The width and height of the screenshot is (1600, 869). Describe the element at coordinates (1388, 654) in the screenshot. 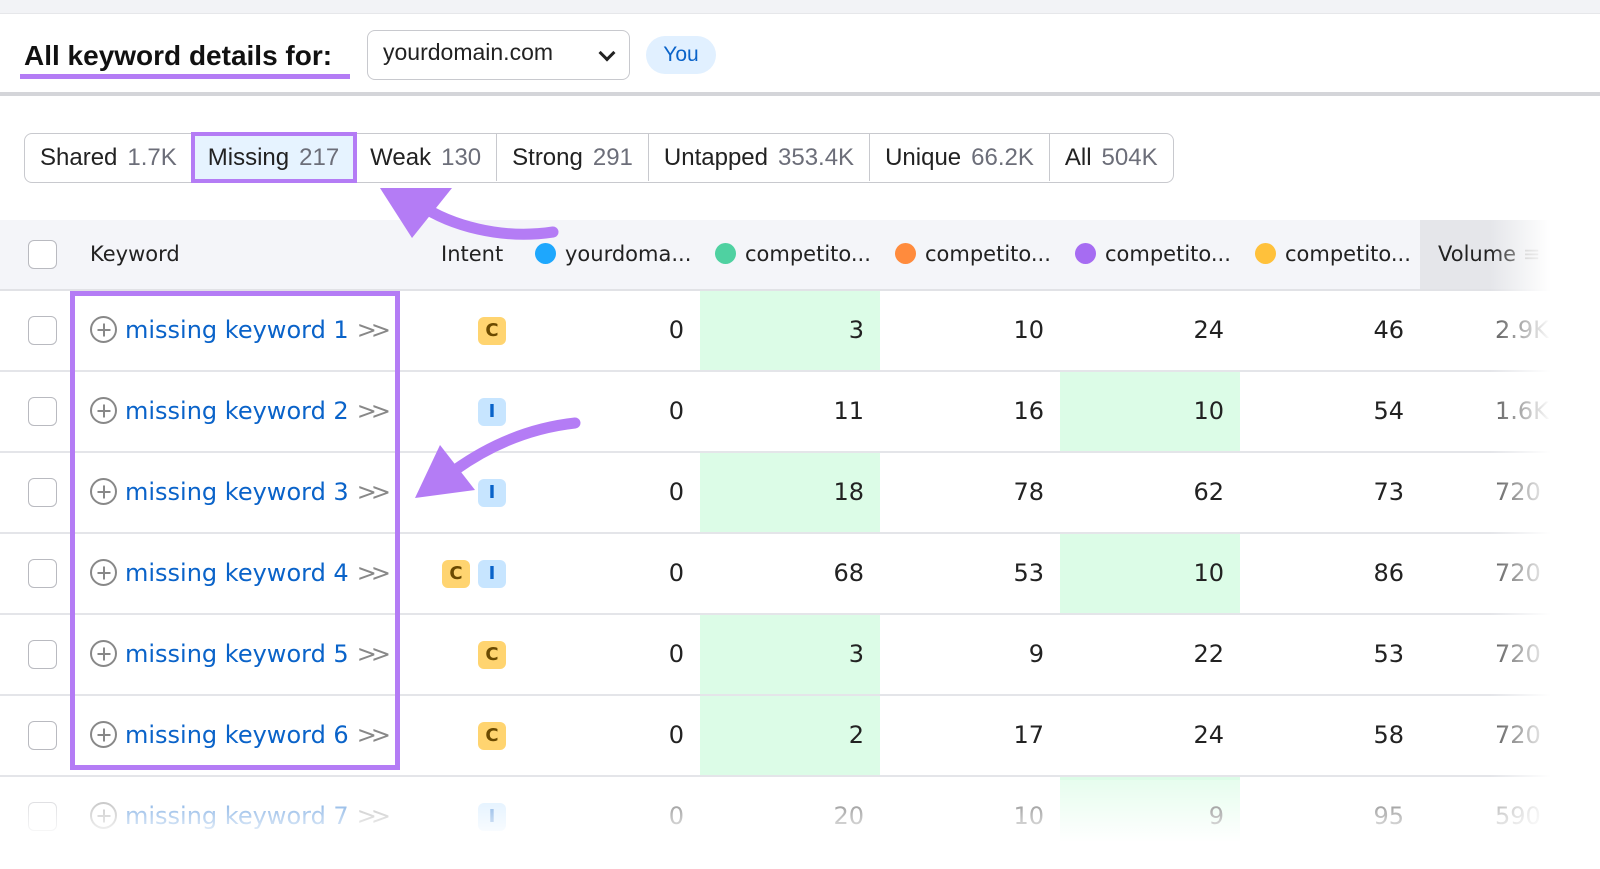

I see `position-cell: 53` at that location.